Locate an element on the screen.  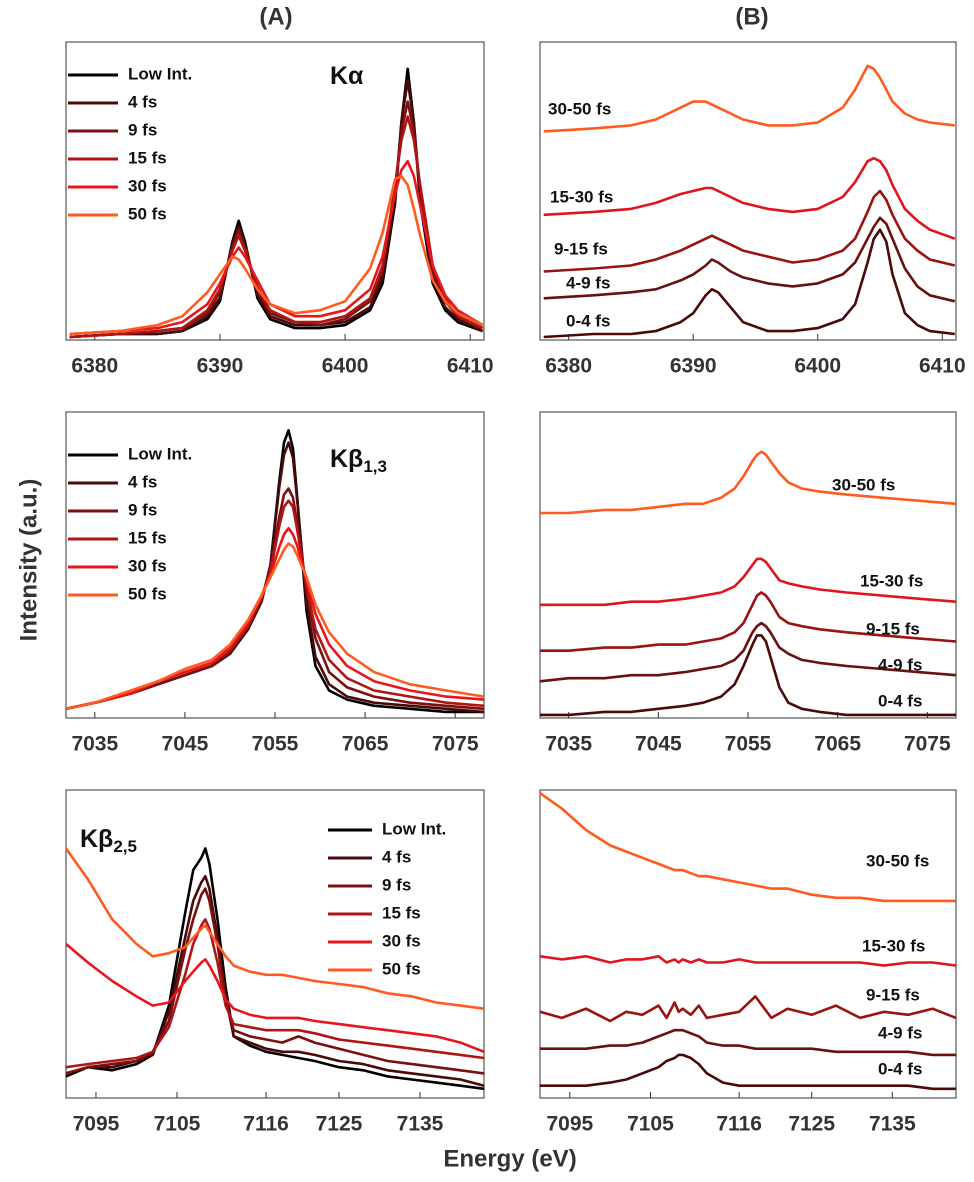
y-axis-label: Intensity (a.u.) is located at coordinates (28, 560).